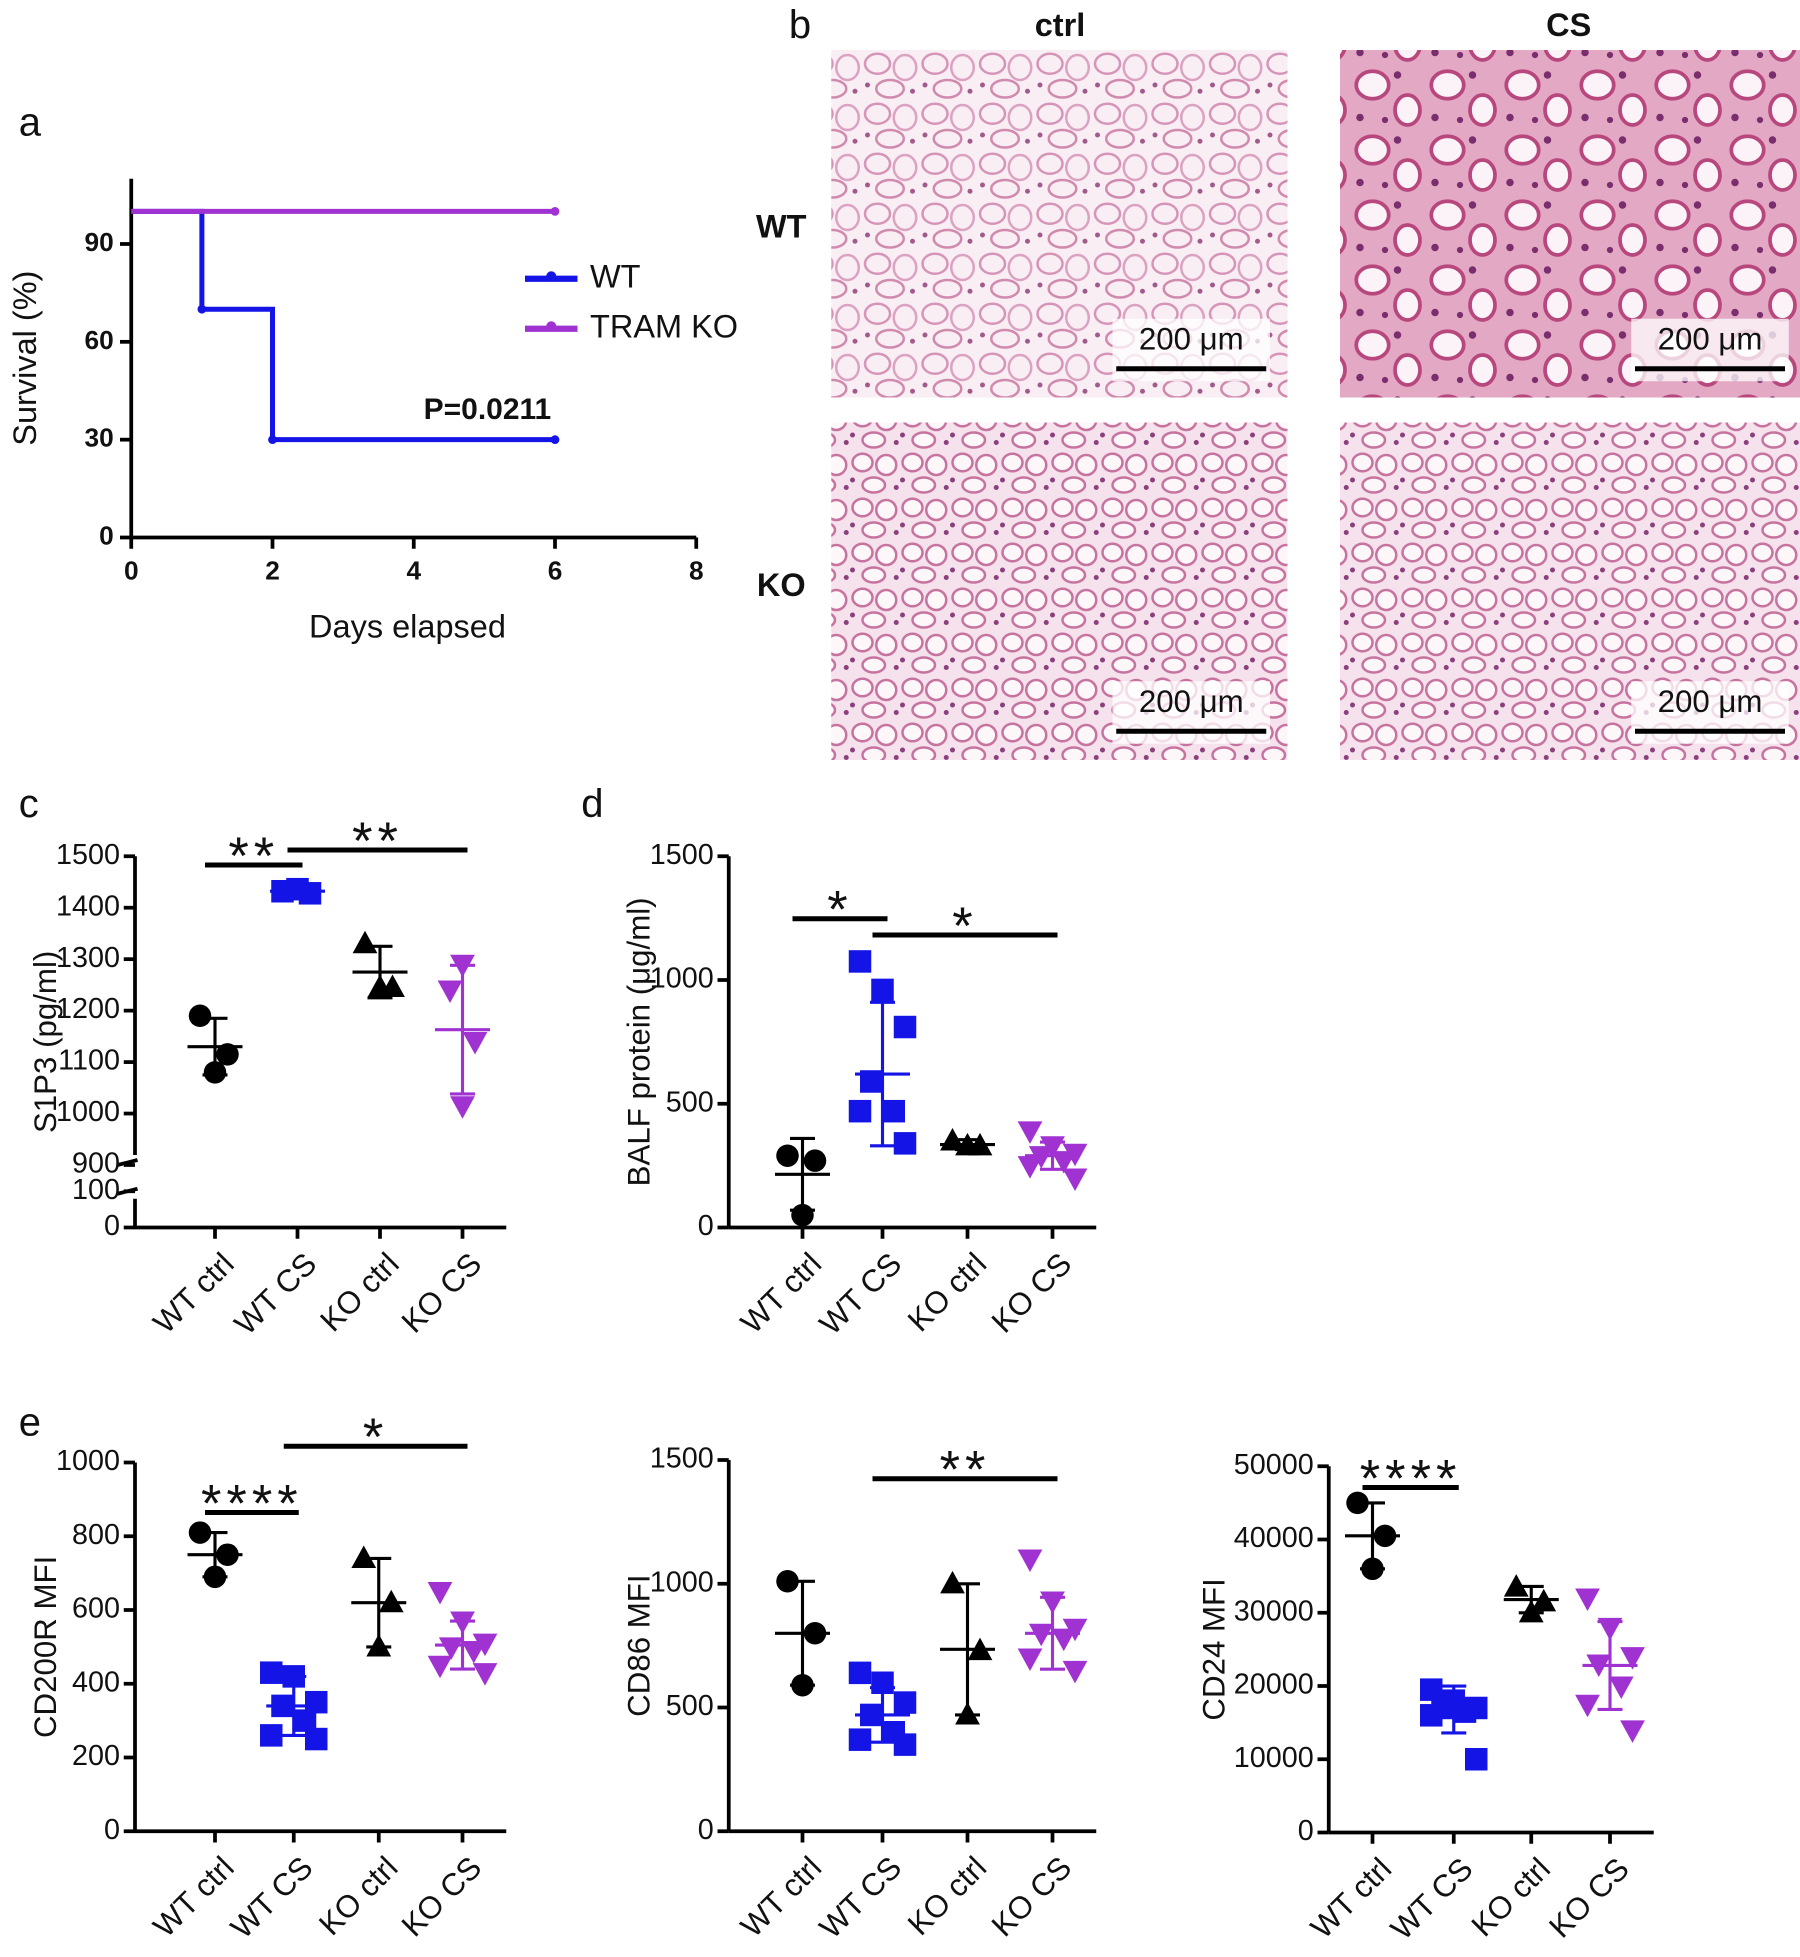  What do you see at coordinates (96, 1164) in the screenshot?
I see `y-tick-label: 900` at bounding box center [96, 1164].